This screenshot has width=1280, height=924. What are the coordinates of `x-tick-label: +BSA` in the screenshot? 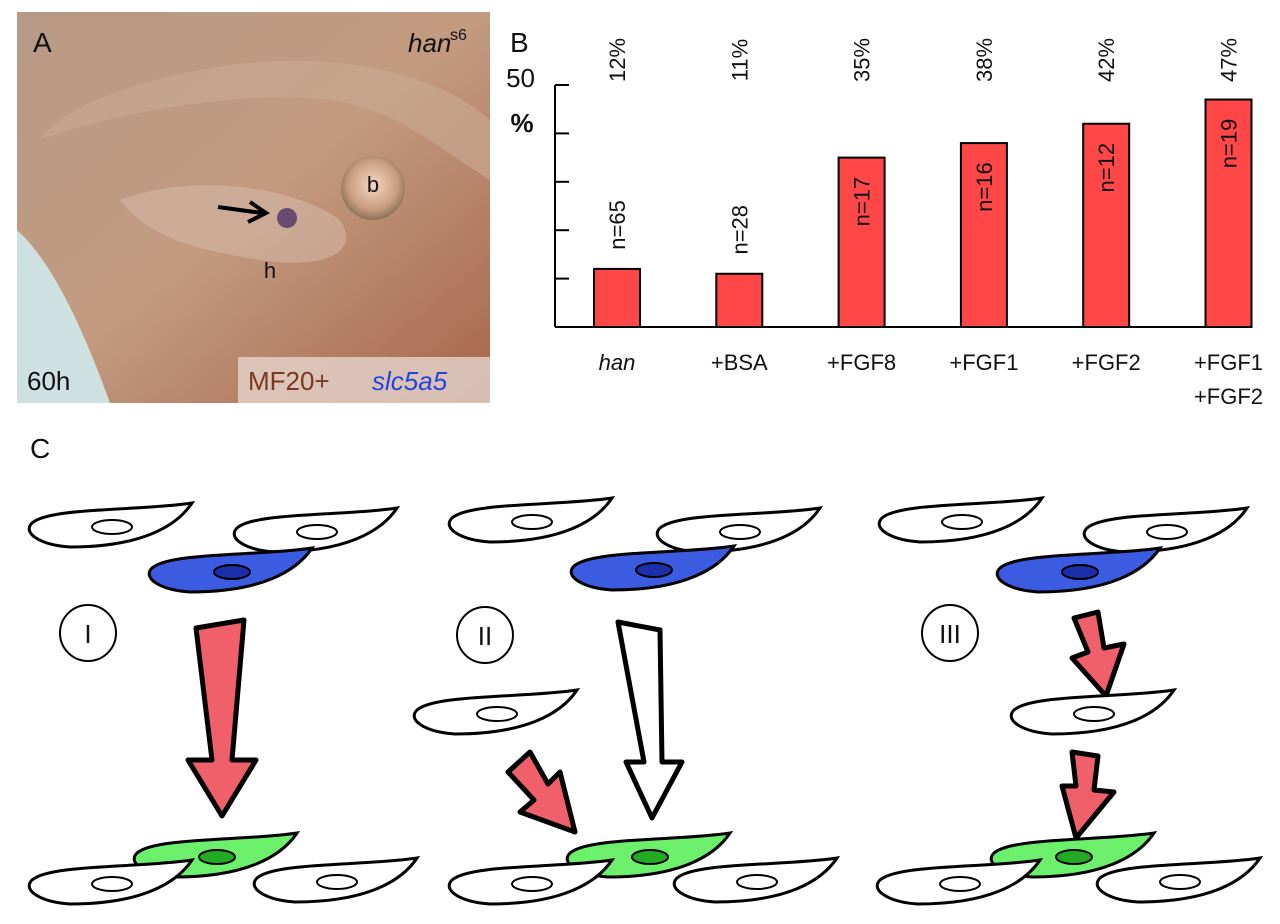 It's located at (739, 362).